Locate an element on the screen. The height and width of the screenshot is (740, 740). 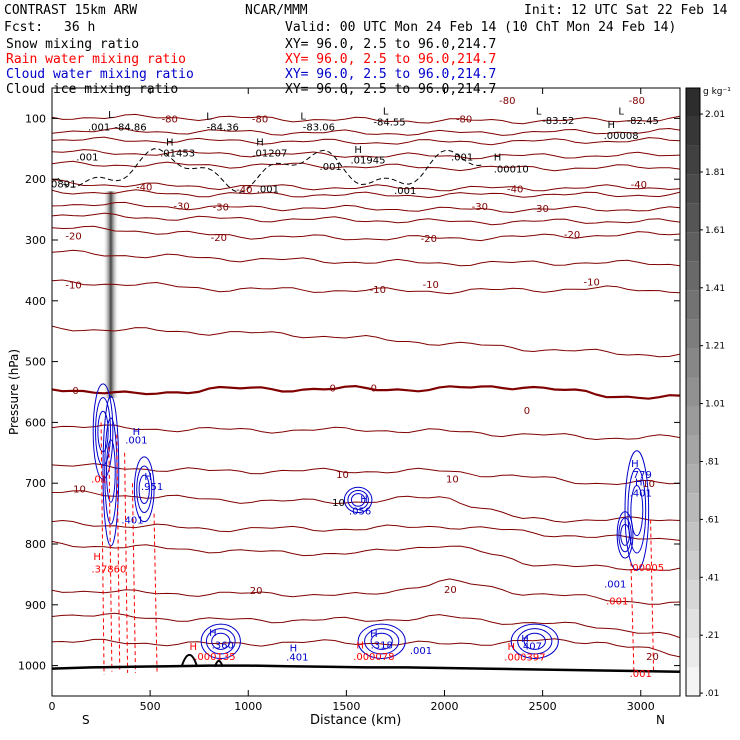
init-time: Init: 12 UTC Sat 22 Feb 14 is located at coordinates (626, 10).